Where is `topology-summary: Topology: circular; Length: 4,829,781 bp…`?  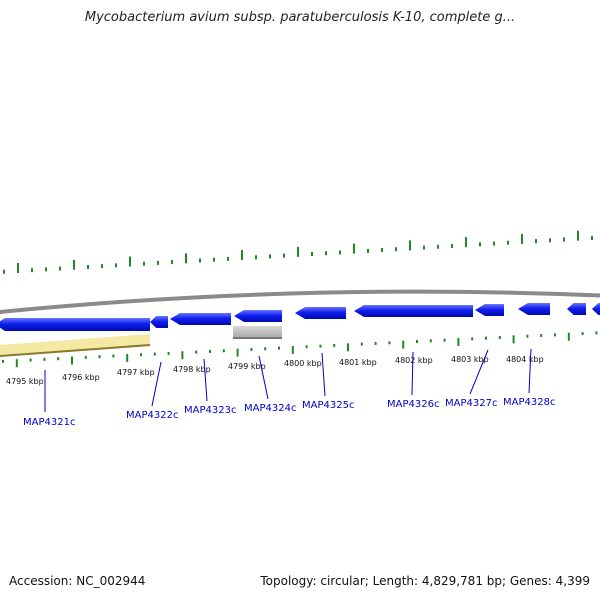 topology-summary: Topology: circular; Length: 4,829,781 bp… is located at coordinates (425, 581).